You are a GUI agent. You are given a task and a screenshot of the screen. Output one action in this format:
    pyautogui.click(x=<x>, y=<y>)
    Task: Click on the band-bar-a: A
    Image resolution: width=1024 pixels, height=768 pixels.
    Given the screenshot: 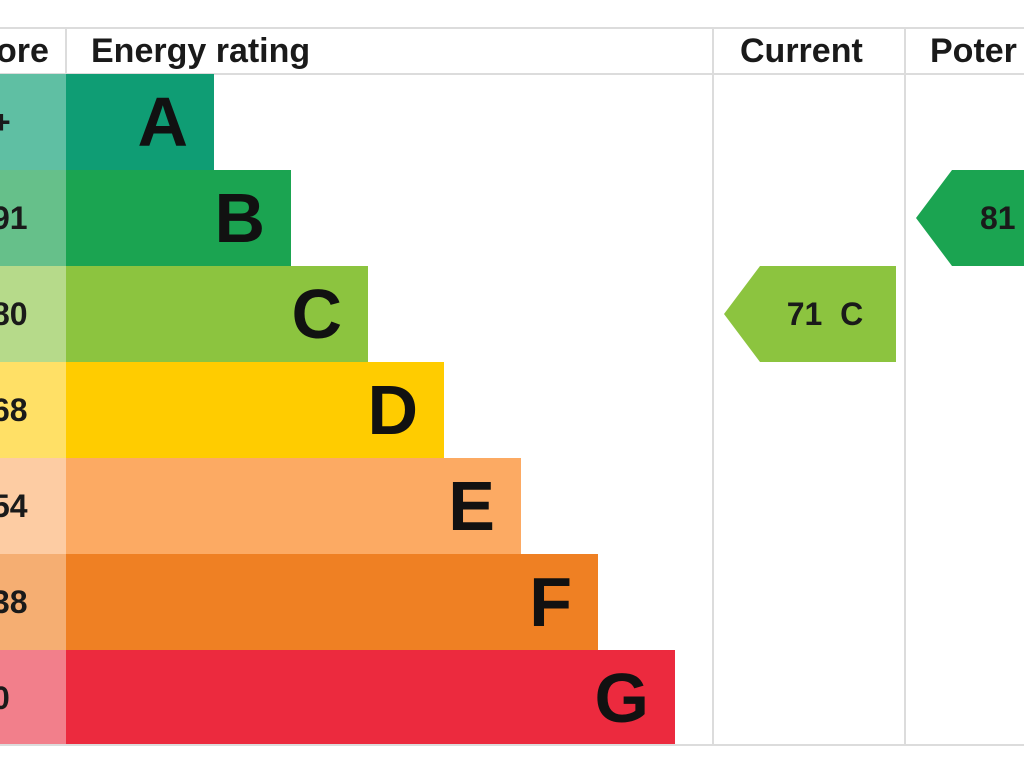 What is the action you would take?
    pyautogui.click(x=140, y=122)
    